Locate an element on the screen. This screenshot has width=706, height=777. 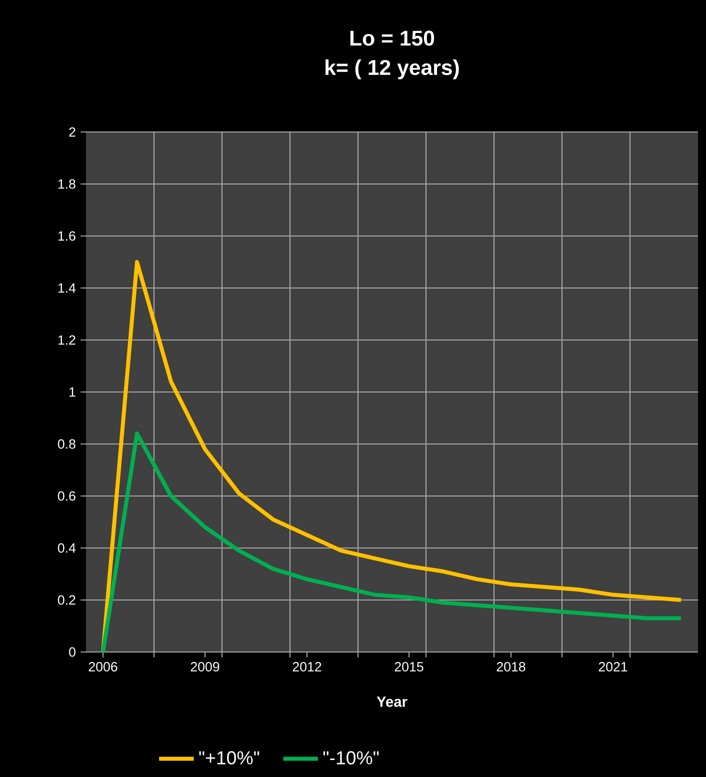
legend-label: "+10%" is located at coordinates (229, 757).